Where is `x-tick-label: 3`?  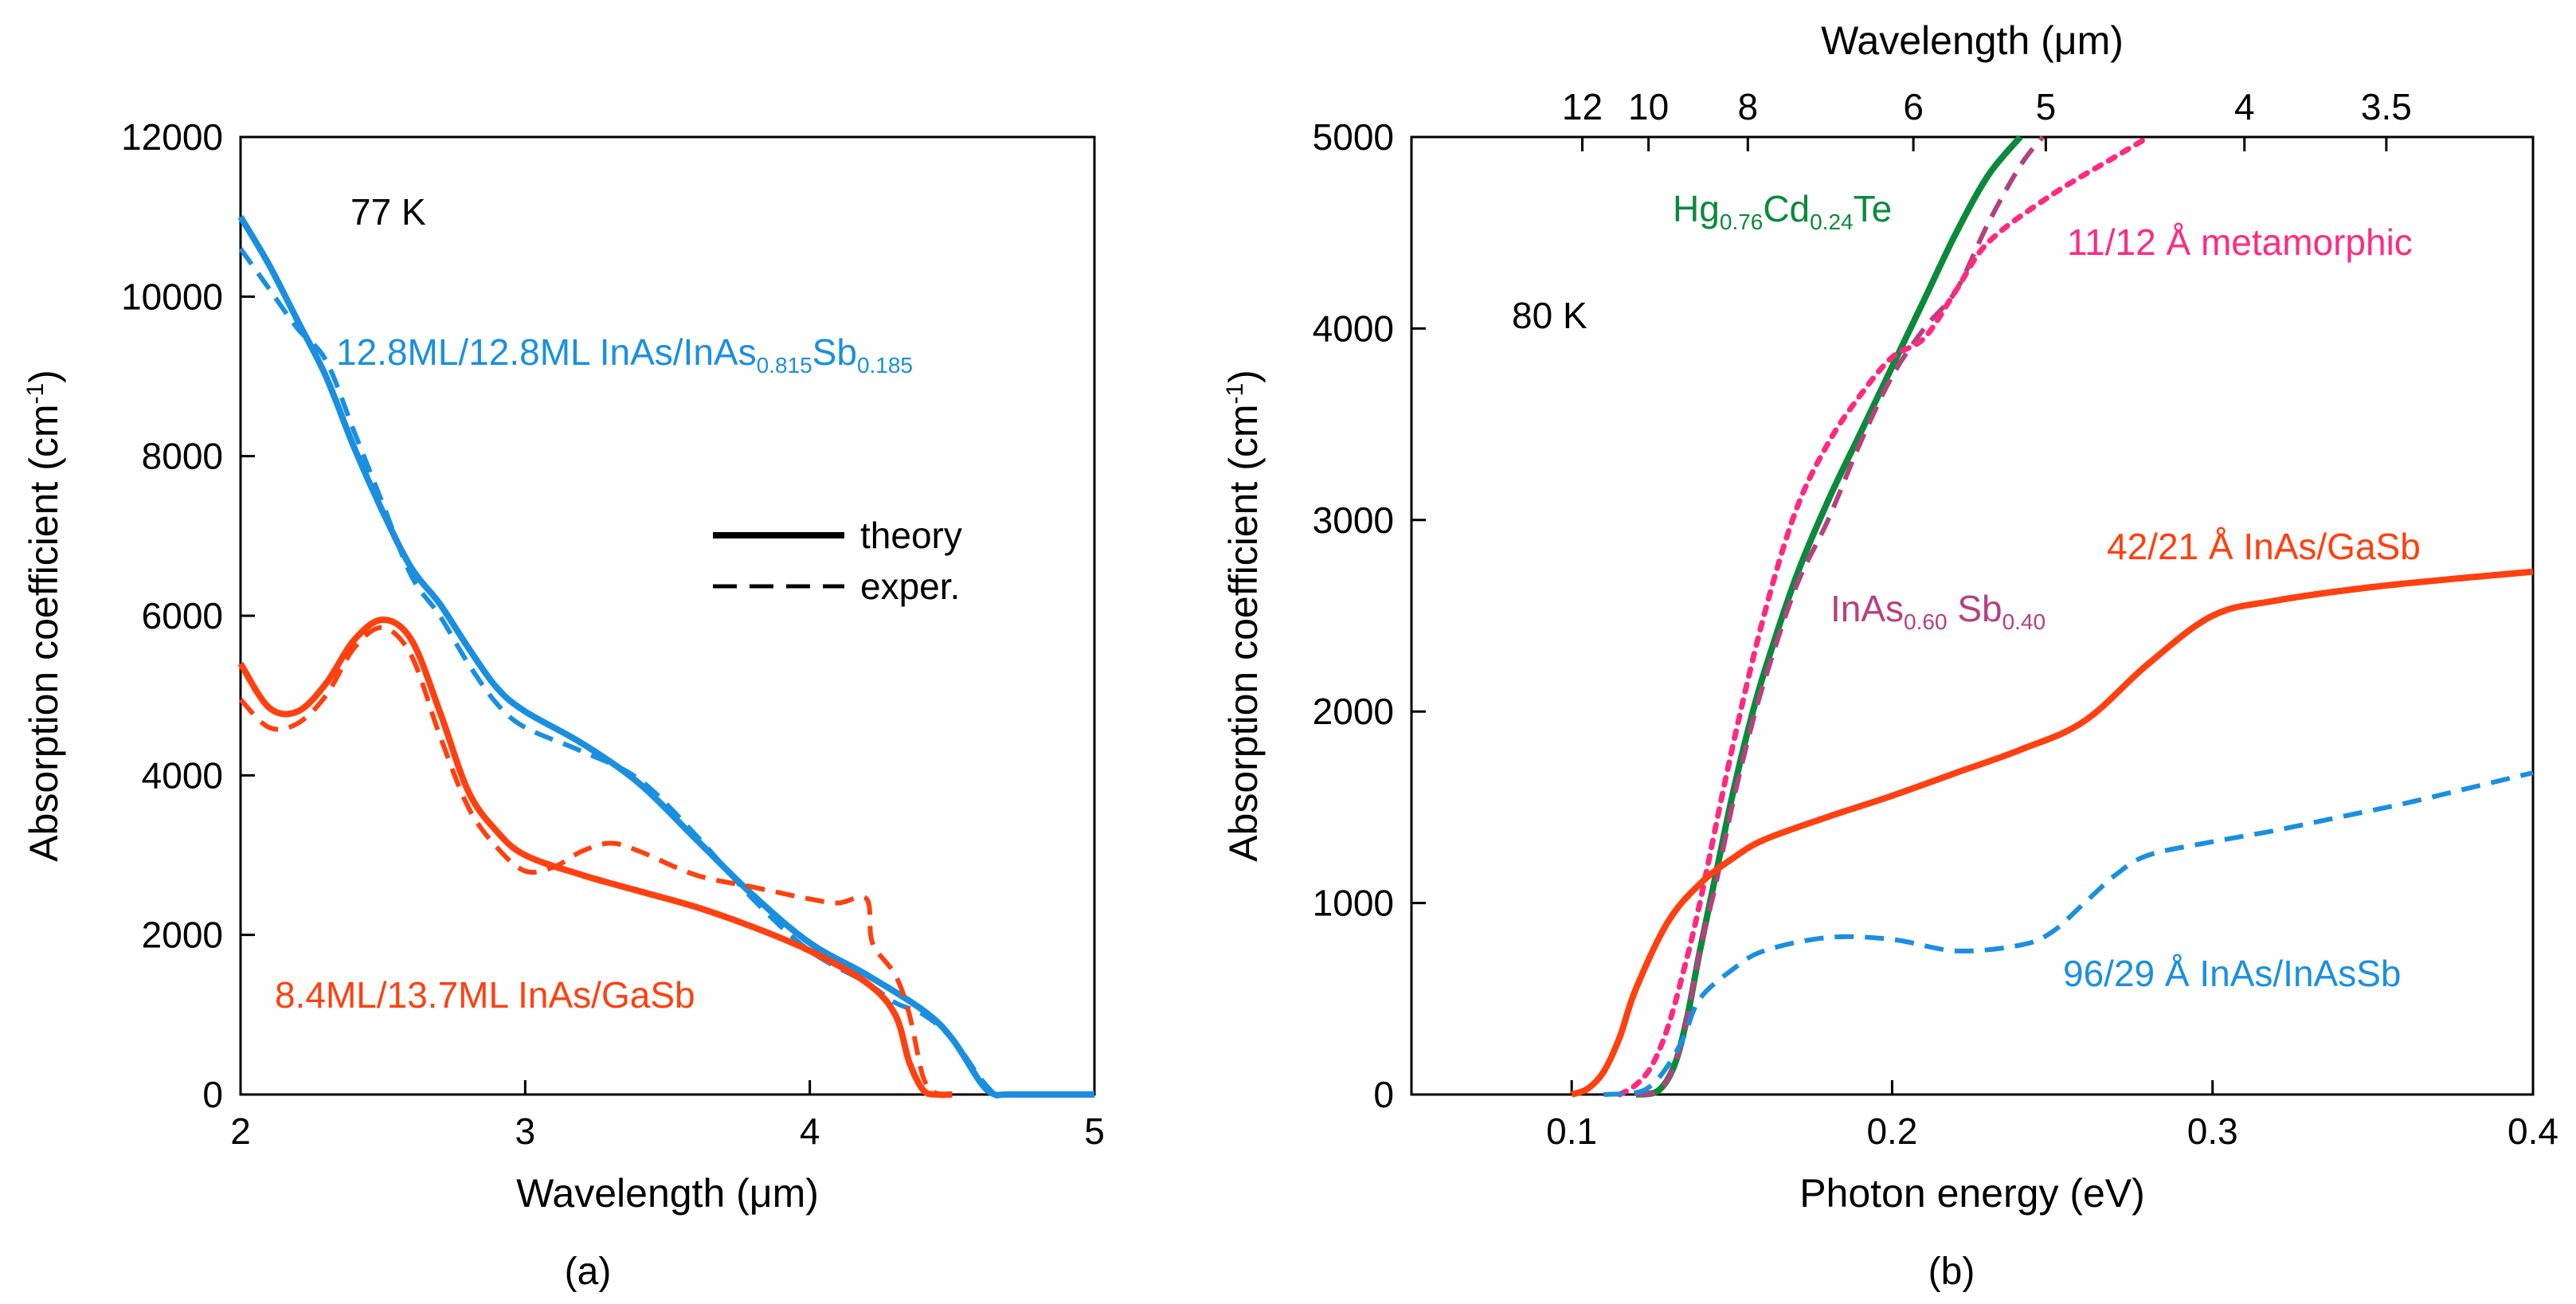
x-tick-label: 3 is located at coordinates (525, 1131).